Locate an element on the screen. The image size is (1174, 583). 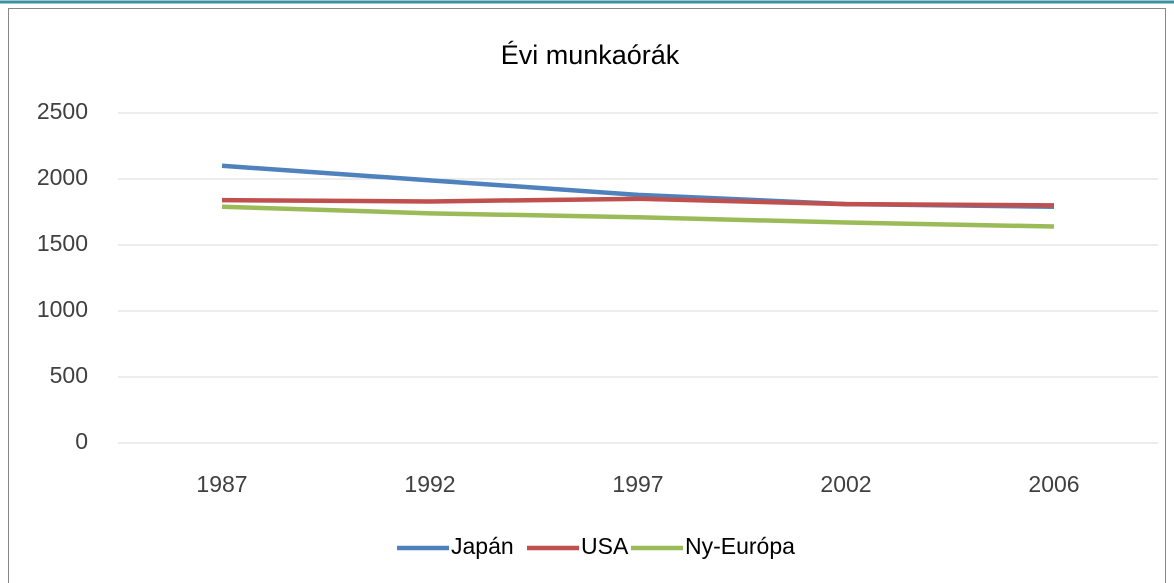
y-tick-label: 500 is located at coordinates (69, 375).